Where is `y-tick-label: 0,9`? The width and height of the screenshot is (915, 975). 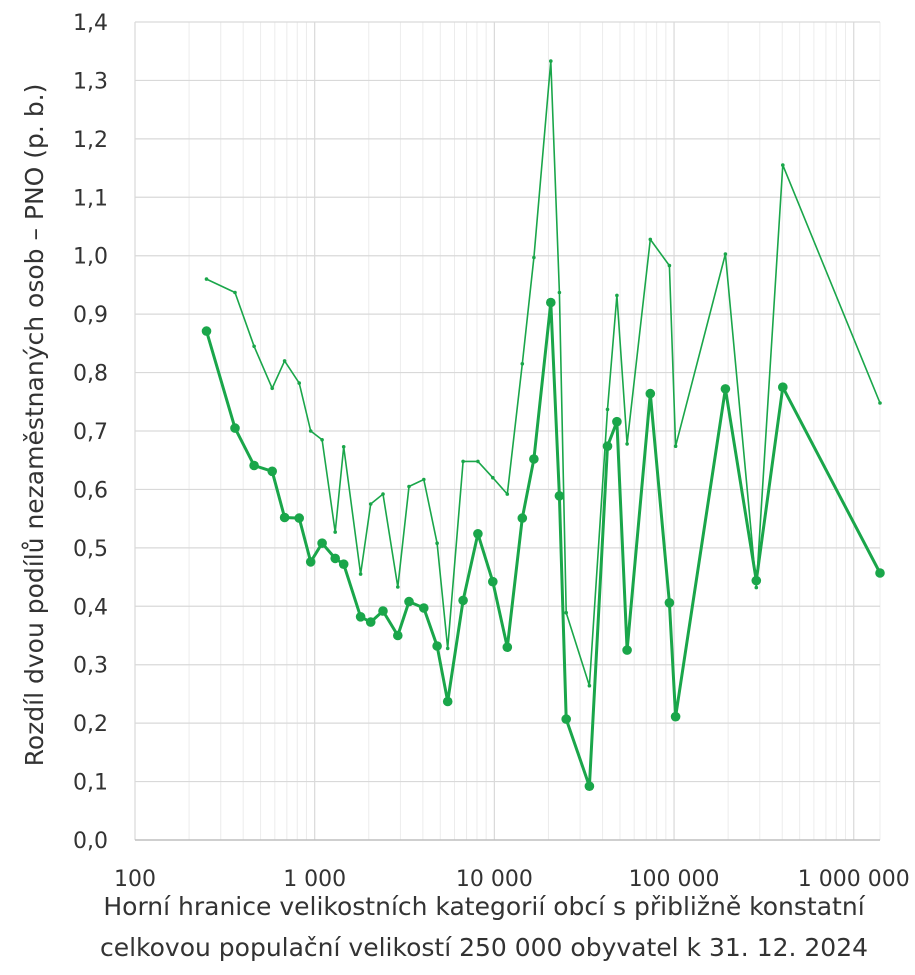
y-tick-label: 0,9 is located at coordinates (90, 315).